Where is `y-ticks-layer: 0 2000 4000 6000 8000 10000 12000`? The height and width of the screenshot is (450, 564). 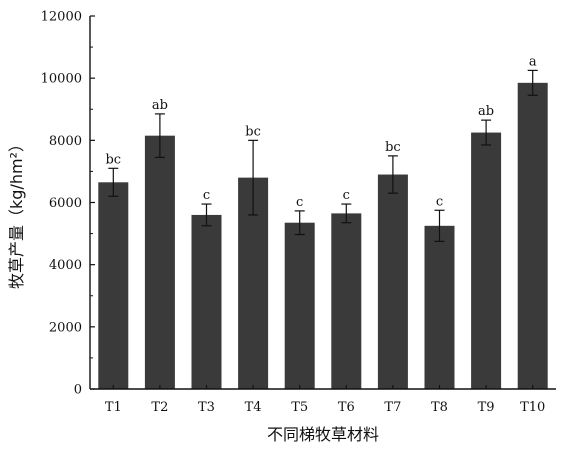 y-ticks-layer: 0 2000 4000 6000 8000 10000 12000 is located at coordinates (68, 204).